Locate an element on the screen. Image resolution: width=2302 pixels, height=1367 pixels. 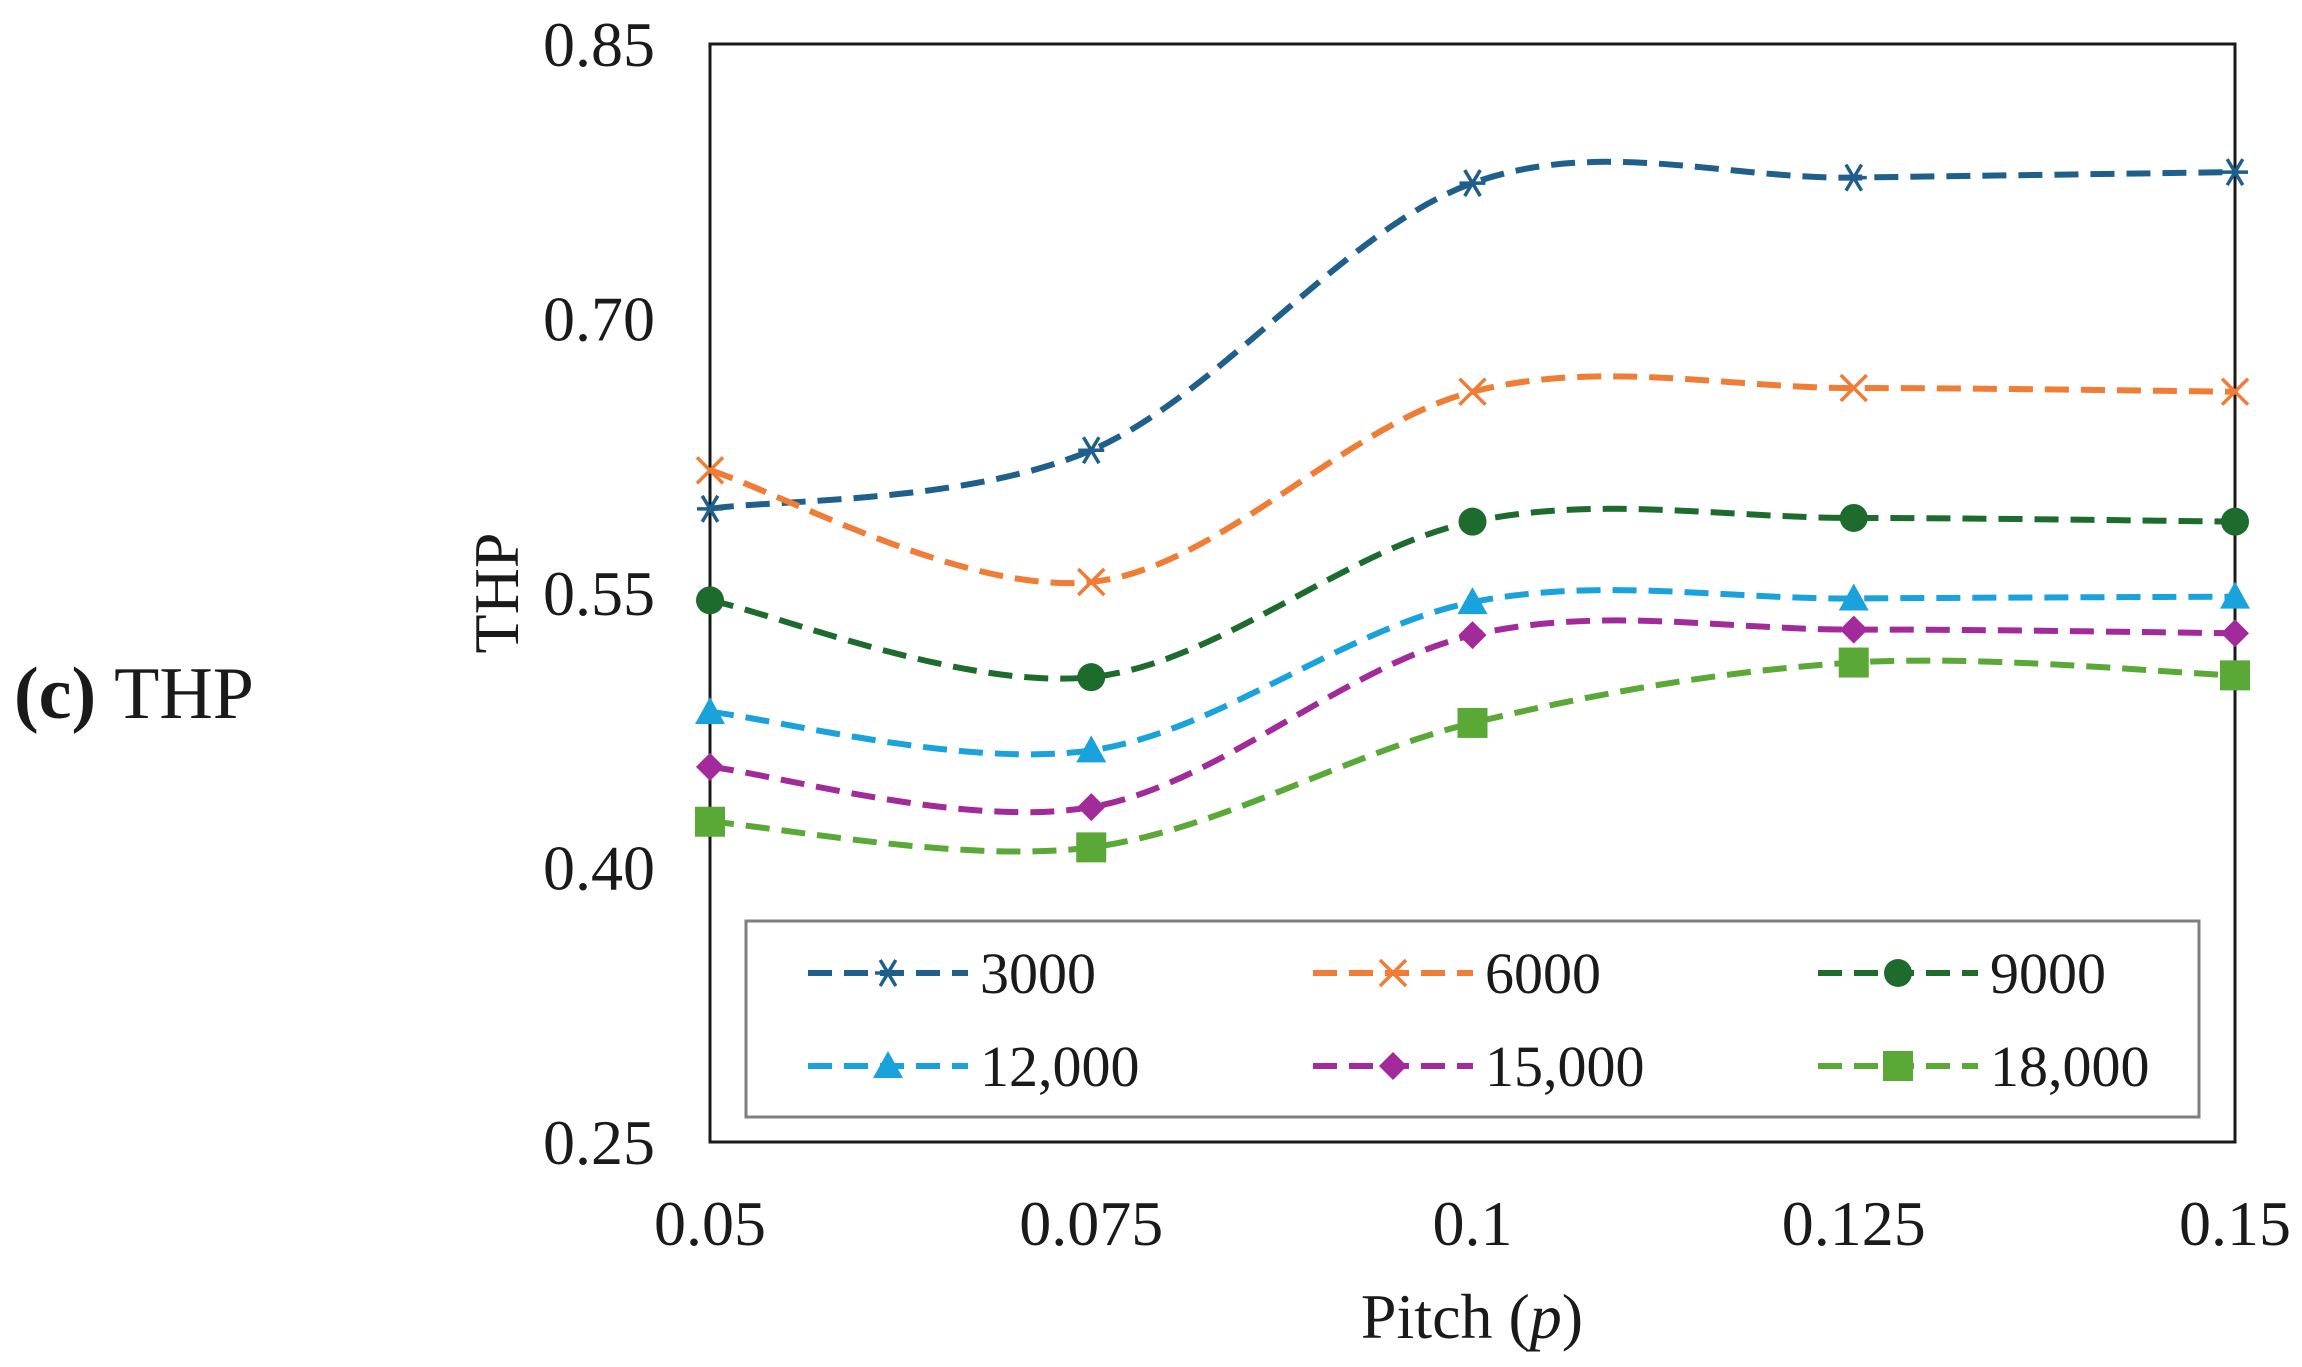
x-tick-label: 0.125 is located at coordinates (1854, 1223).